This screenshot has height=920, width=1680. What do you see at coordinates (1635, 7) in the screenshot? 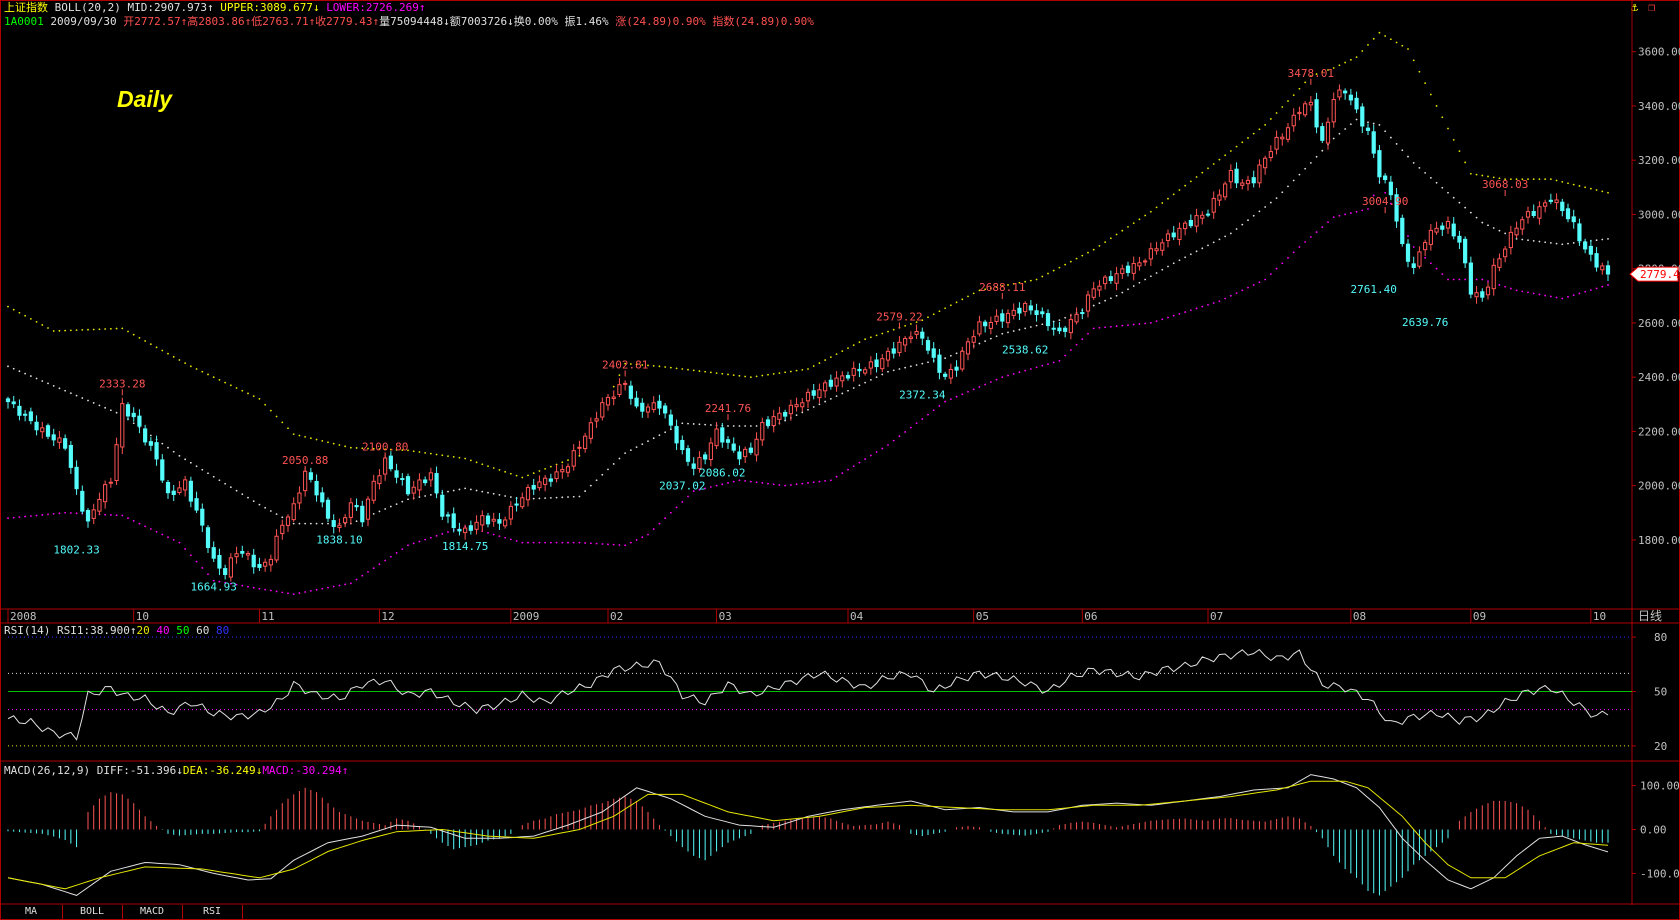
I see `anchor-icon: ⚓` at bounding box center [1635, 7].